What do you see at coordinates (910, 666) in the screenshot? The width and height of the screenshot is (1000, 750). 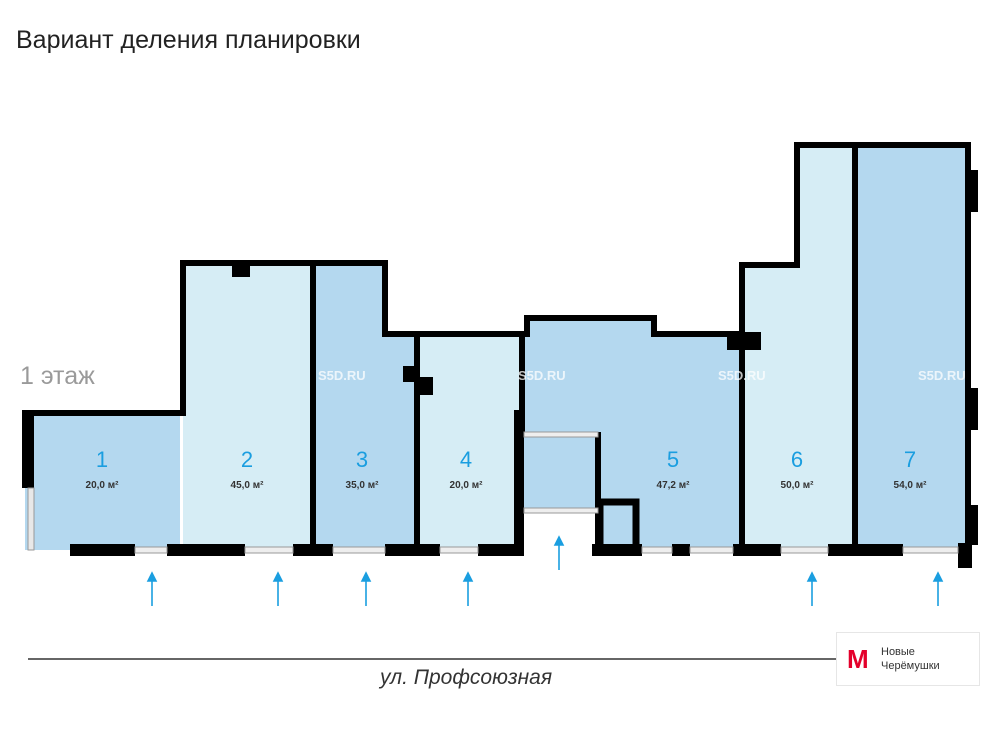 I see `metro-name-line2: Черёмушки` at bounding box center [910, 666].